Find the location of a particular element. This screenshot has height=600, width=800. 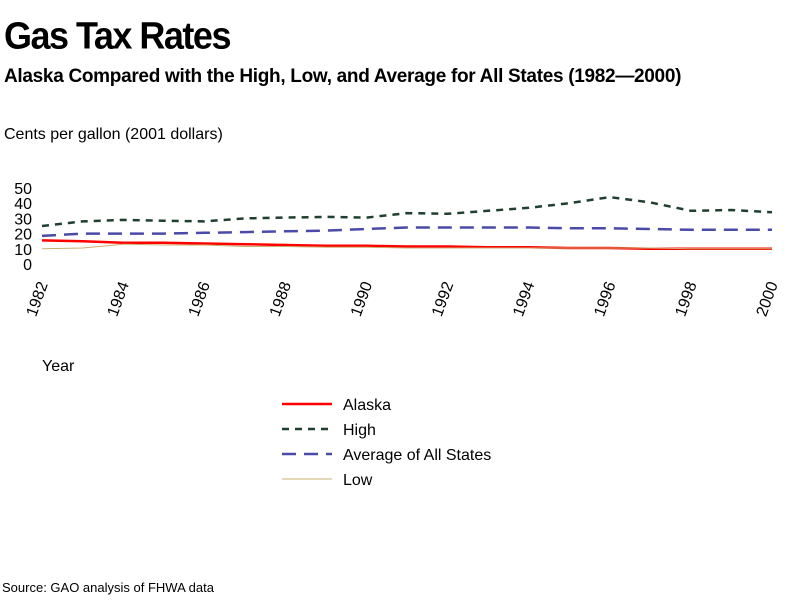

page-title: Gas Tax Rates is located at coordinates (117, 36).